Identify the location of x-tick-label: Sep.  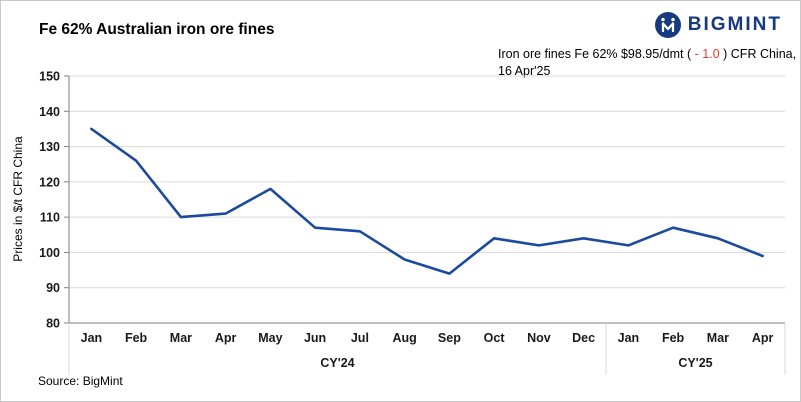
(449, 338).